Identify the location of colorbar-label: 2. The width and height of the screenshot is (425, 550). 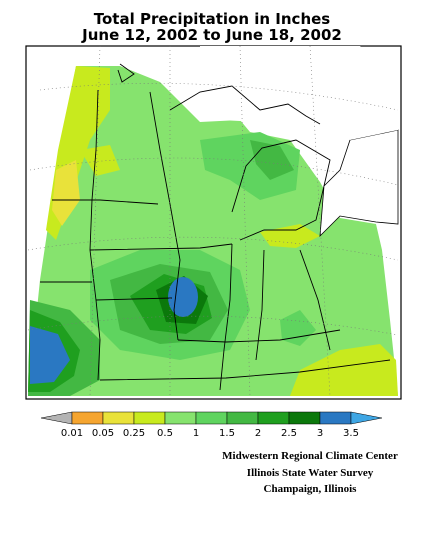
(258, 433).